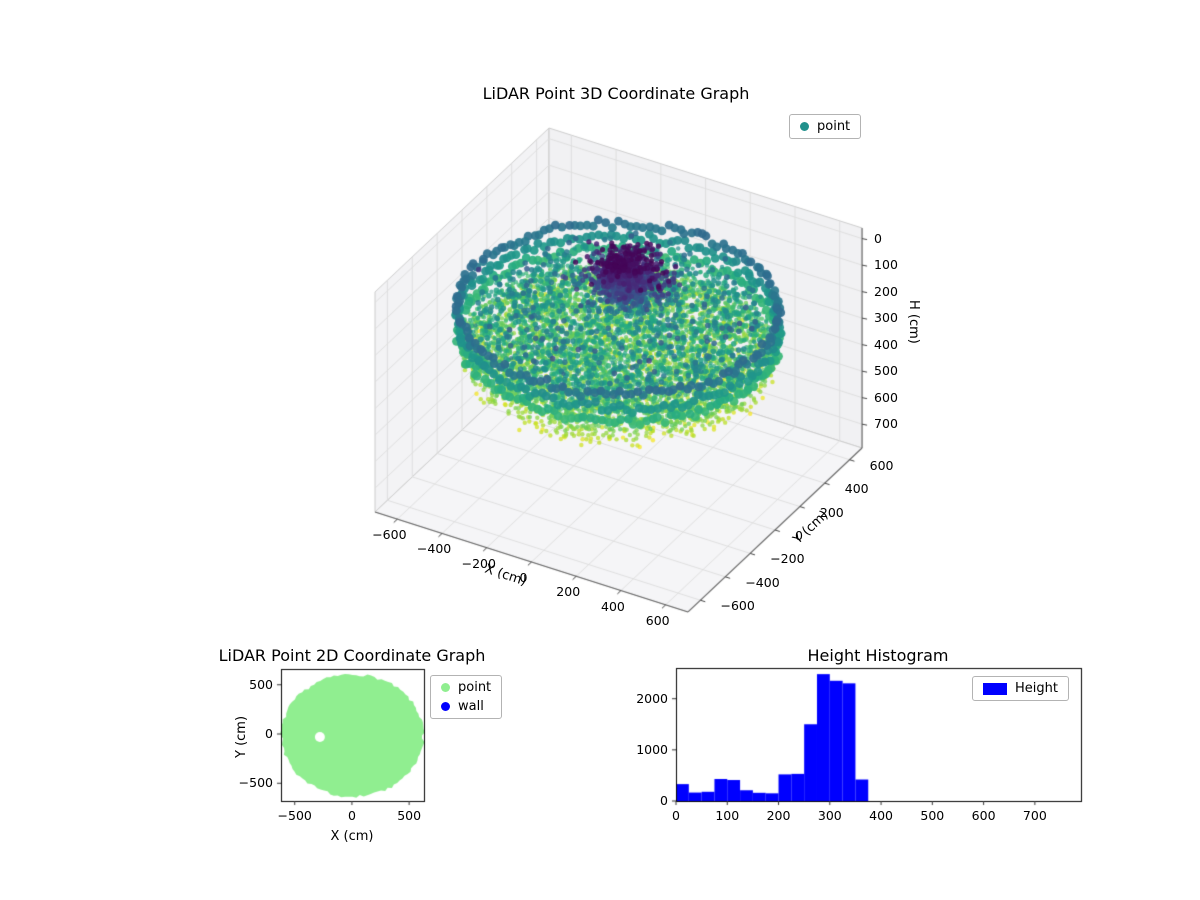 The image size is (1200, 900). I want to click on histogram-title: Height Histogram, so click(878, 655).